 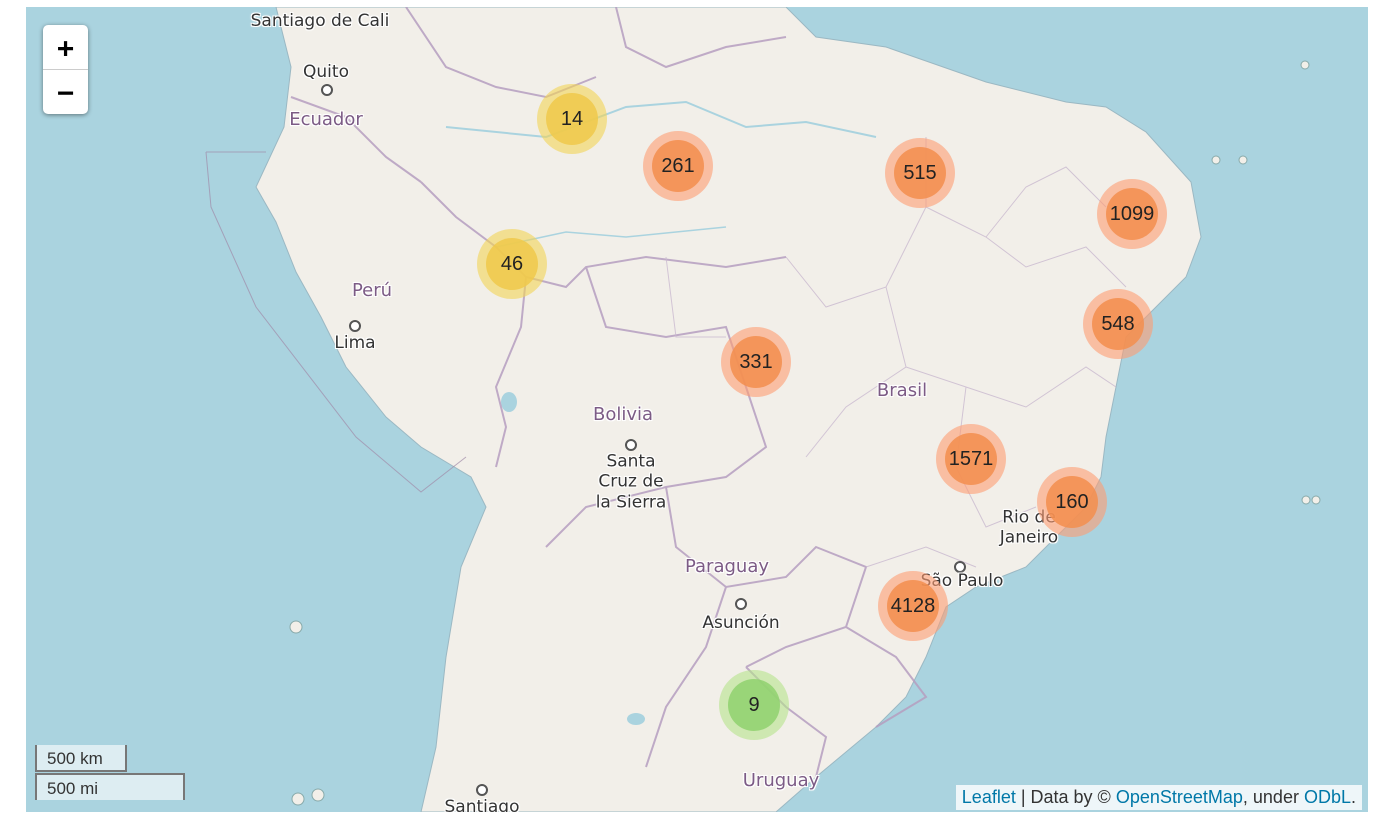 I want to click on capital-marker-asuncion, so click(x=741, y=604).